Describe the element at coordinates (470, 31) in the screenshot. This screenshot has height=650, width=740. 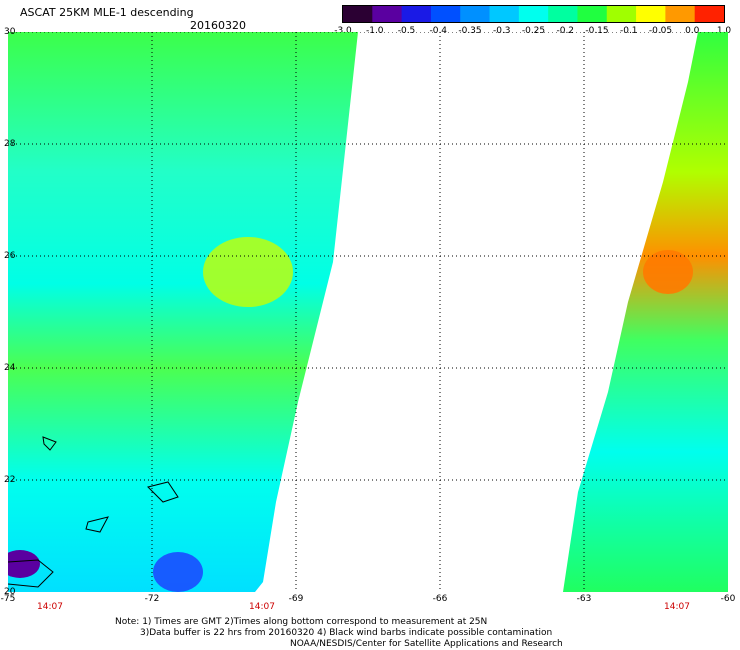
I see `color-scale-label: -0.35` at that location.